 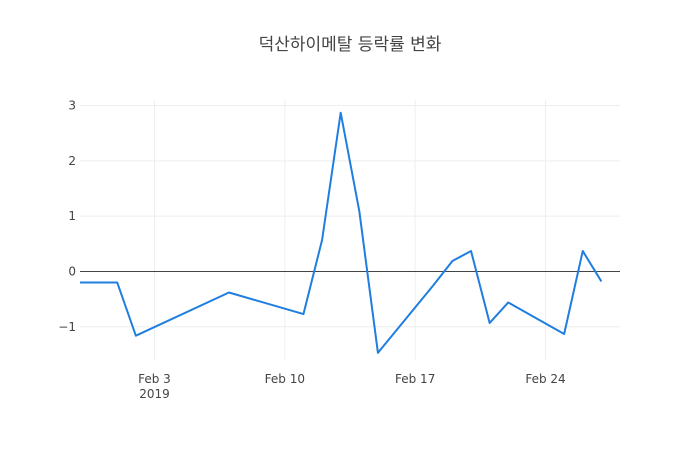 I want to click on x-tick-label: Feb 10, so click(x=285, y=379).